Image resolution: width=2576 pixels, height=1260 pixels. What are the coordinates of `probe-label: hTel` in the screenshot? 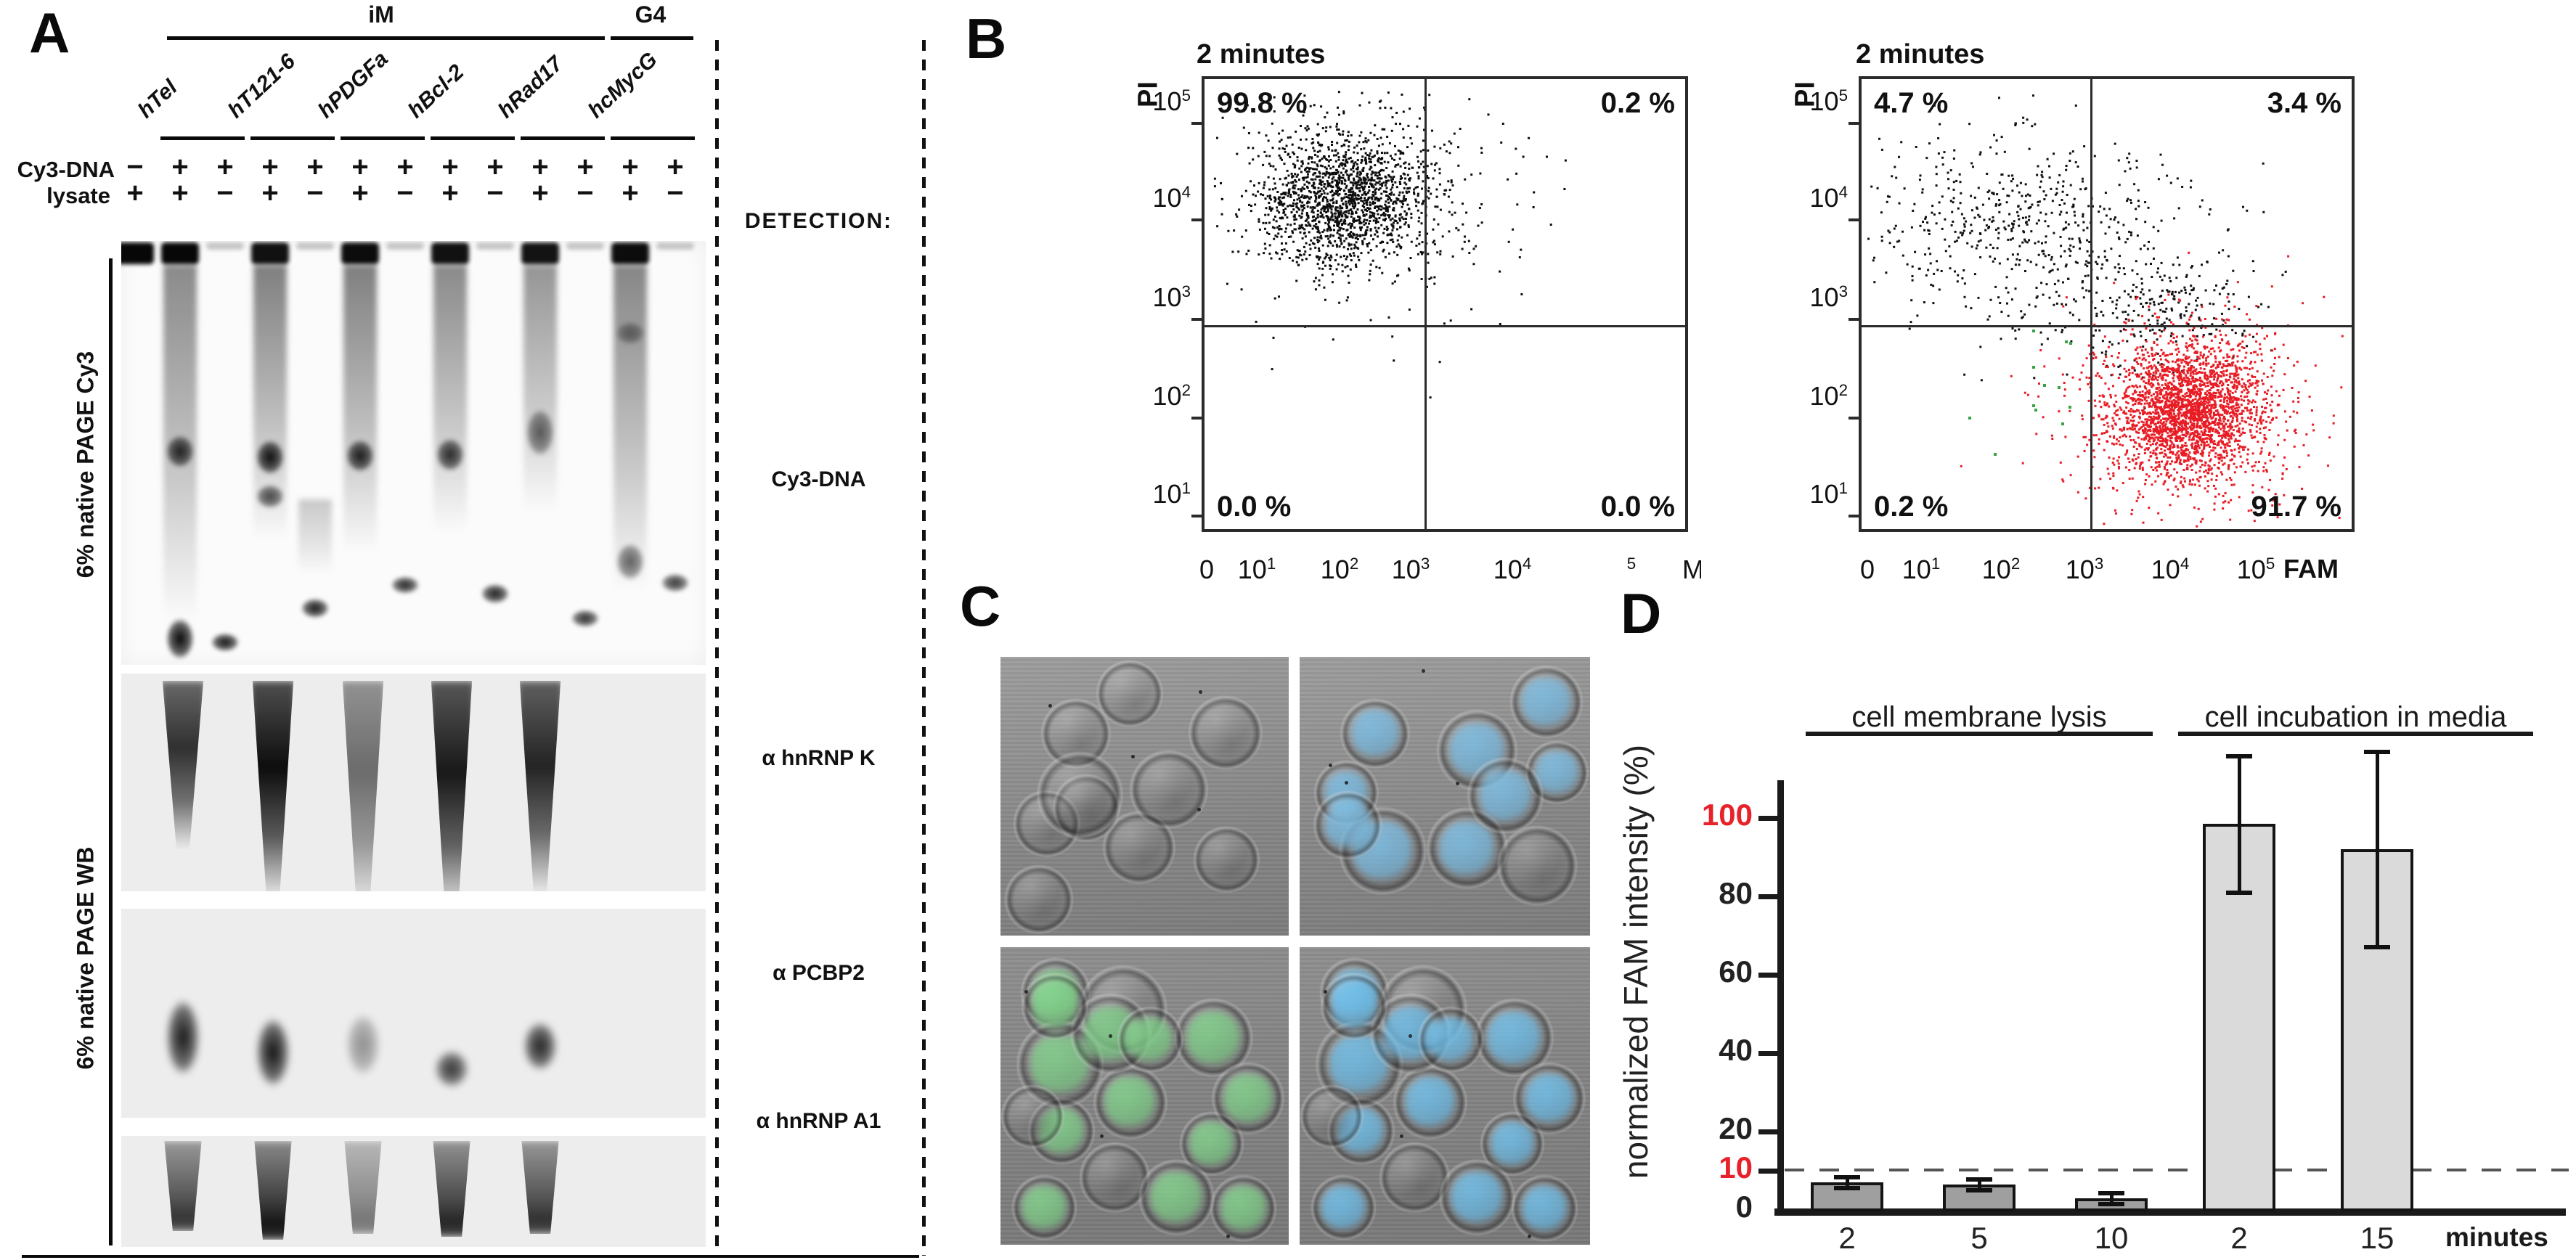 It's located at (157, 99).